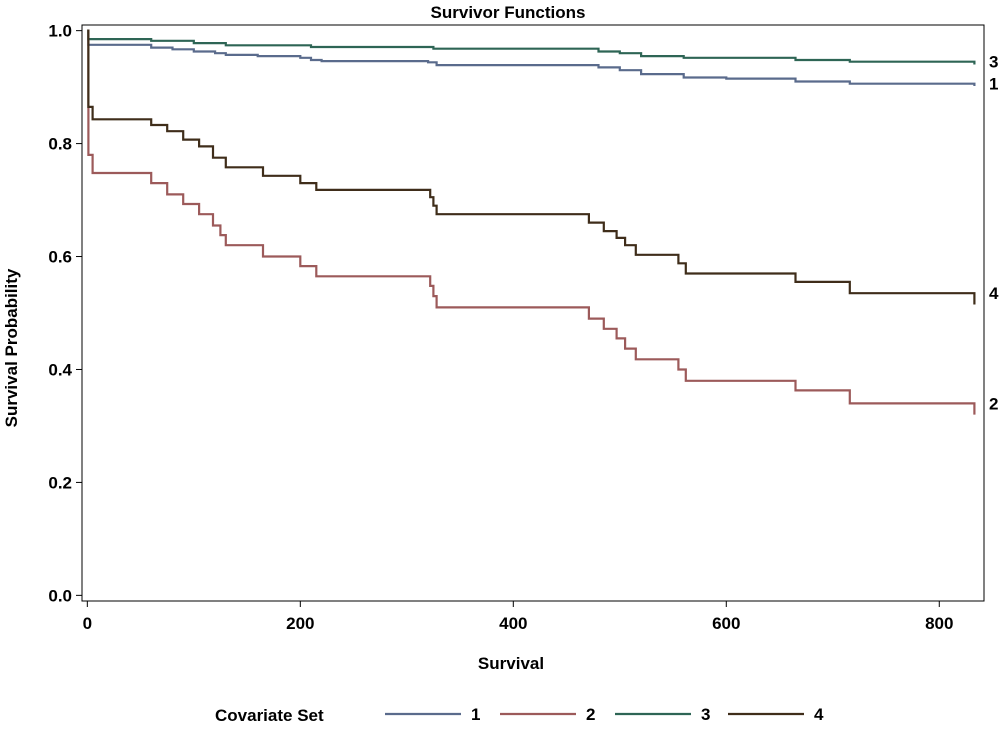 This screenshot has height=730, width=1000. I want to click on legend-label-2: 2, so click(590, 714).